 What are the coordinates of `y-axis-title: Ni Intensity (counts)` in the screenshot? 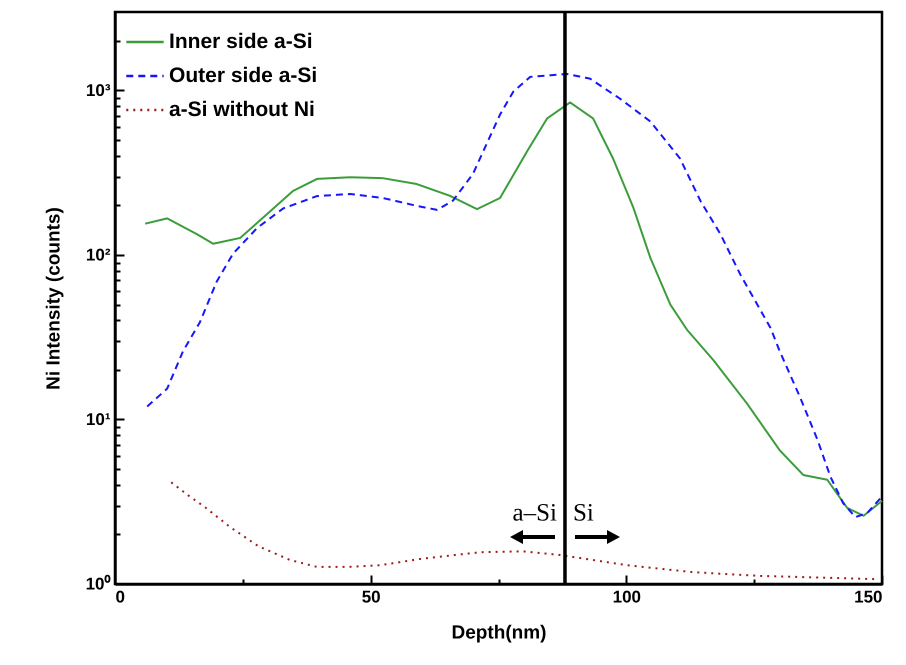 It's located at (54, 298).